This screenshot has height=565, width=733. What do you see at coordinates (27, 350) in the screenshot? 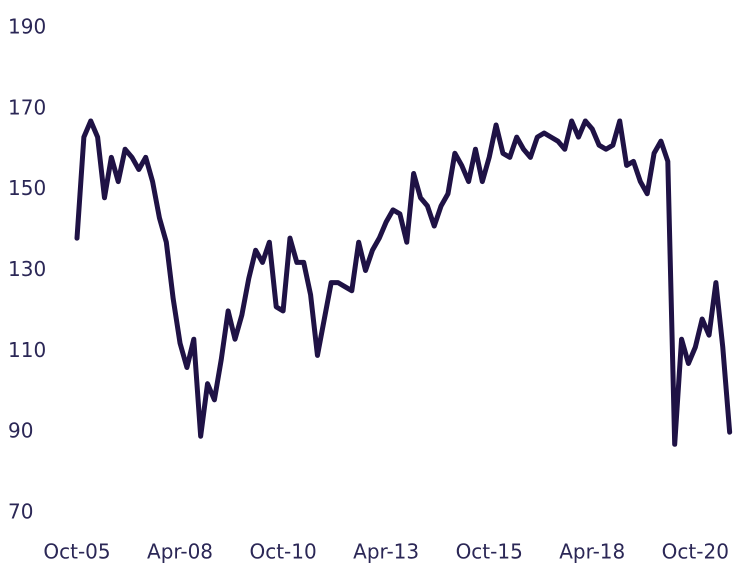
I see `y-tick-label: 110` at bounding box center [27, 350].